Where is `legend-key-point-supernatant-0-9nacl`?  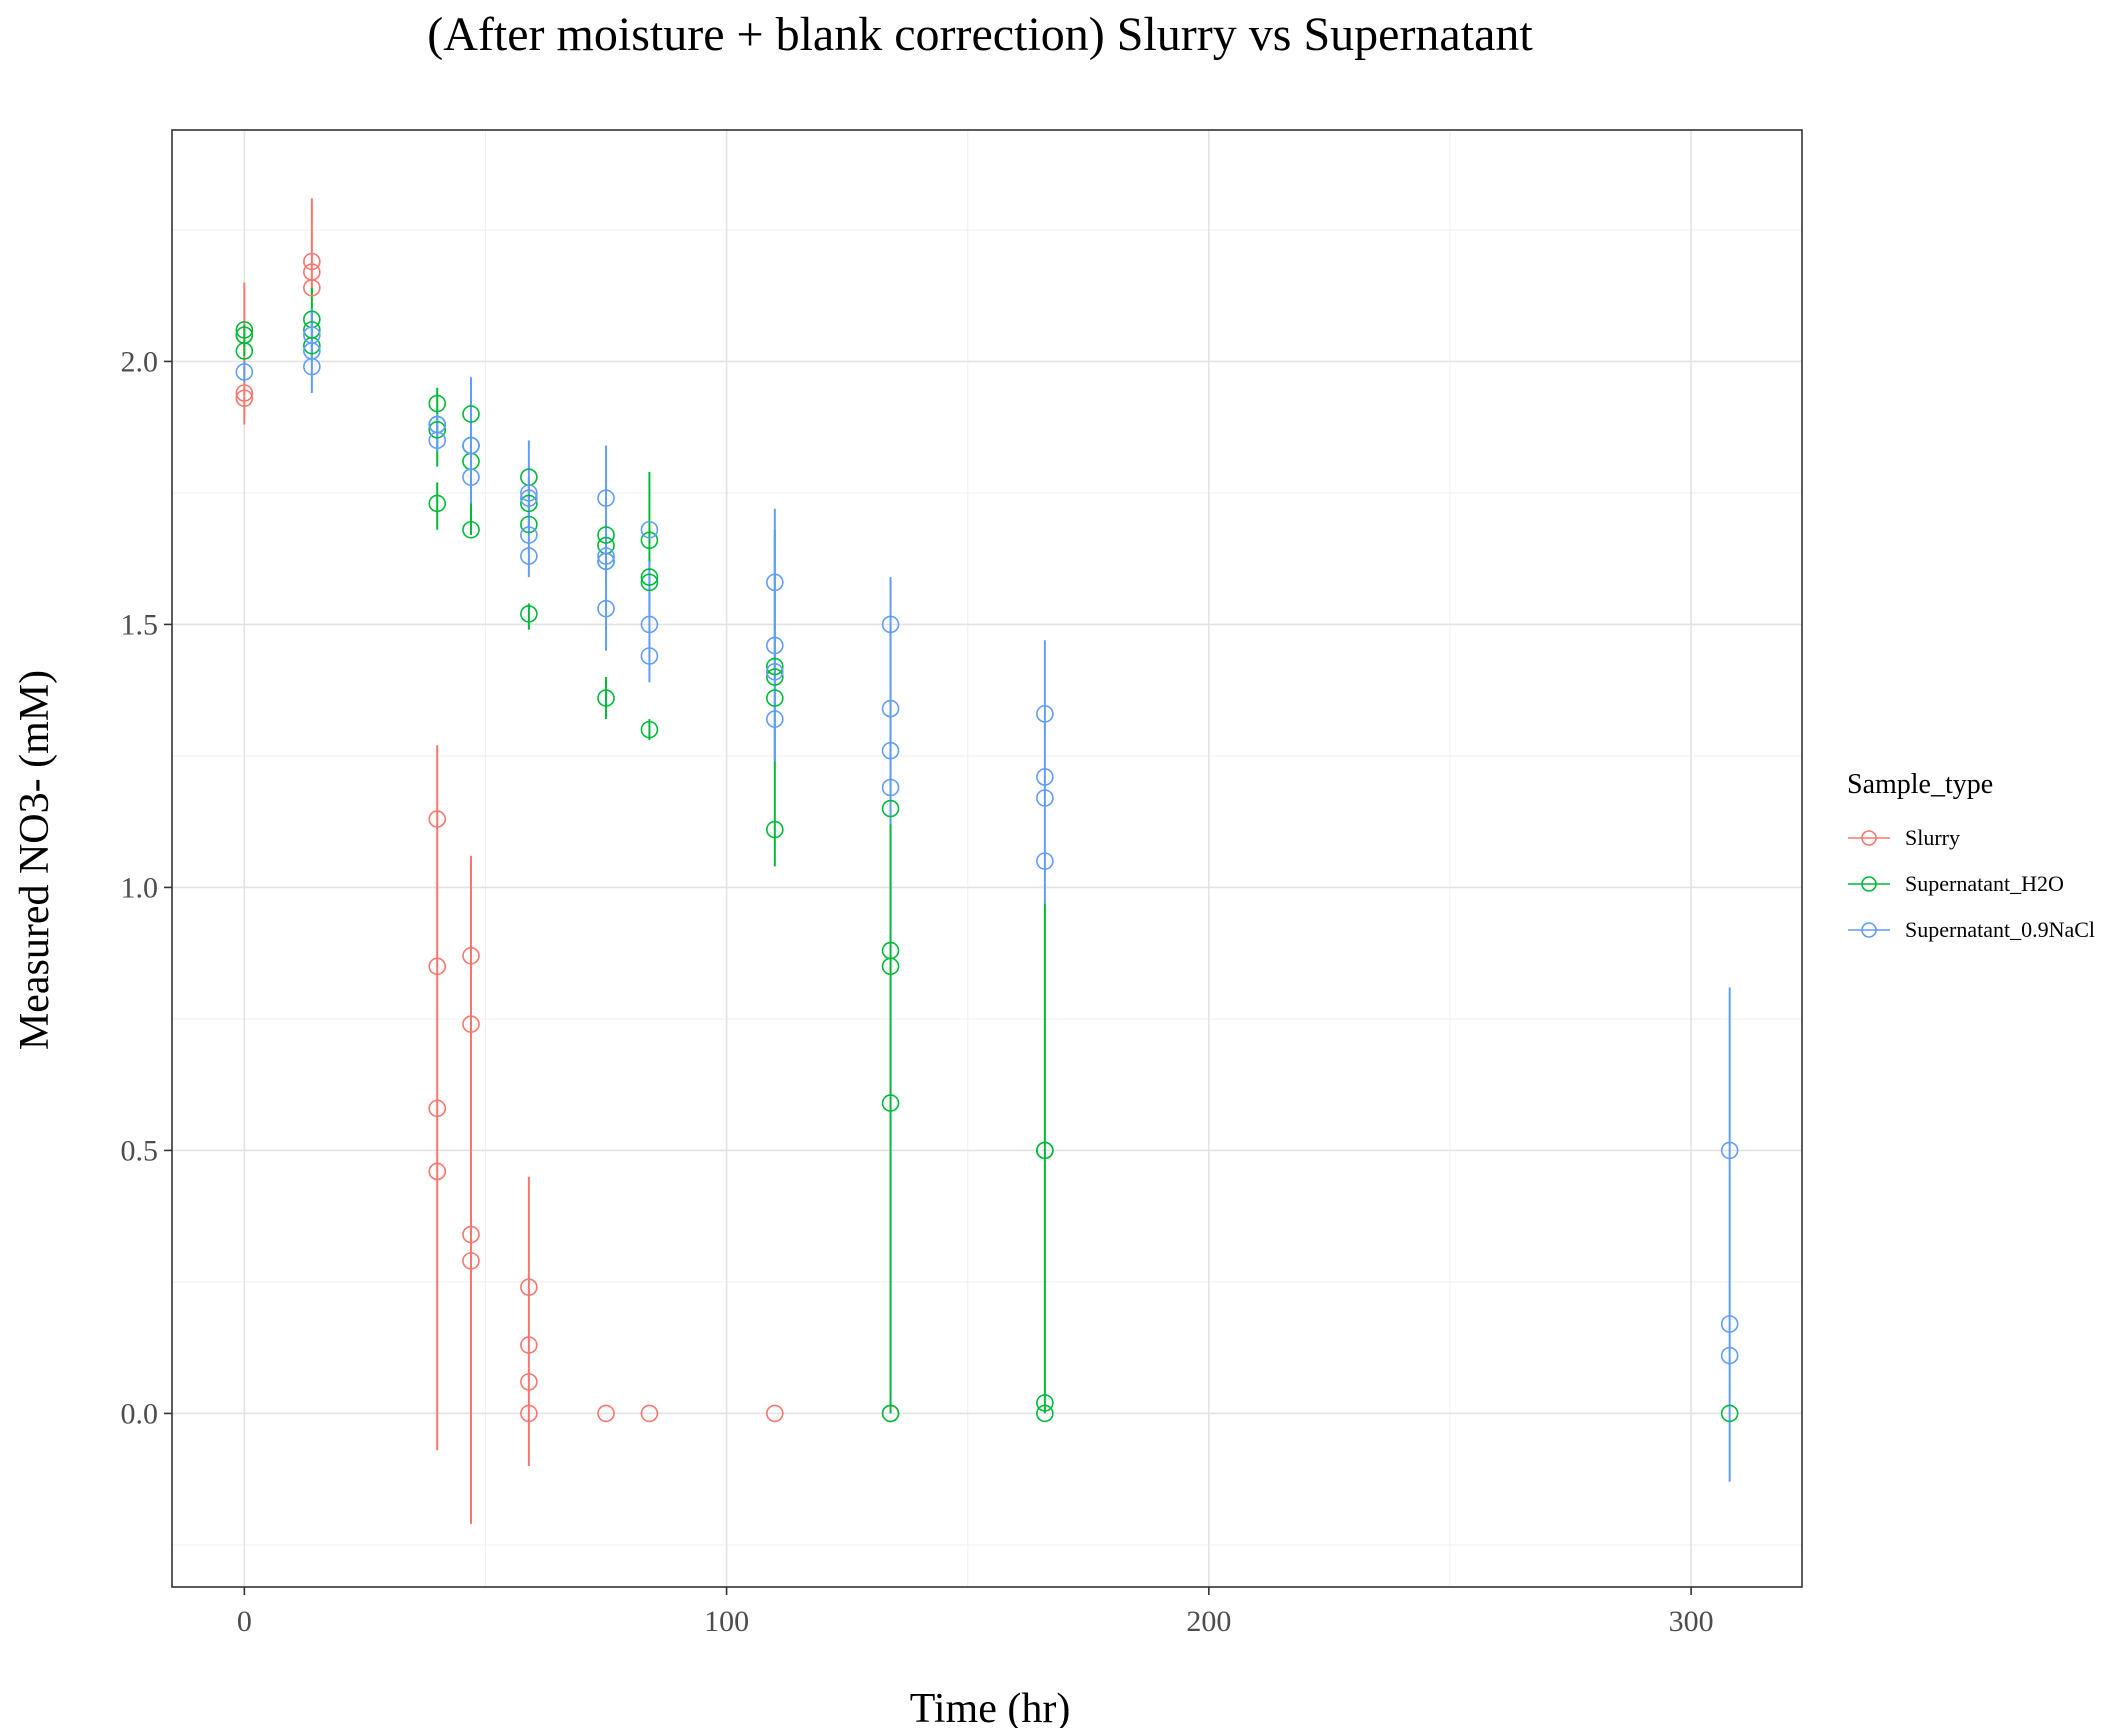 legend-key-point-supernatant-0-9nacl is located at coordinates (1869, 930).